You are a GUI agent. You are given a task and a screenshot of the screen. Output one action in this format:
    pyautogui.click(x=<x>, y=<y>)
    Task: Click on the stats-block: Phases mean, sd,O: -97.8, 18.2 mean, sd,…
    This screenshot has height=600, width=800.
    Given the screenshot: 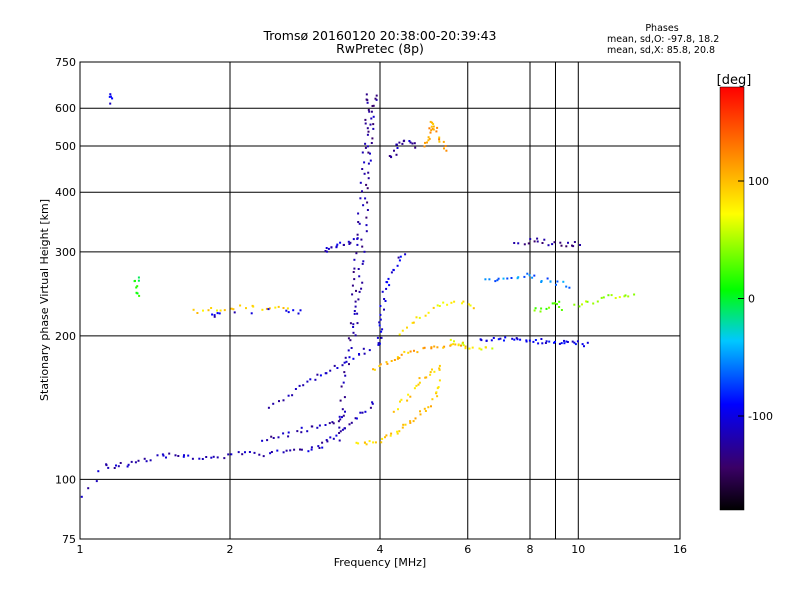 What is the action you would take?
    pyautogui.click(x=663, y=39)
    